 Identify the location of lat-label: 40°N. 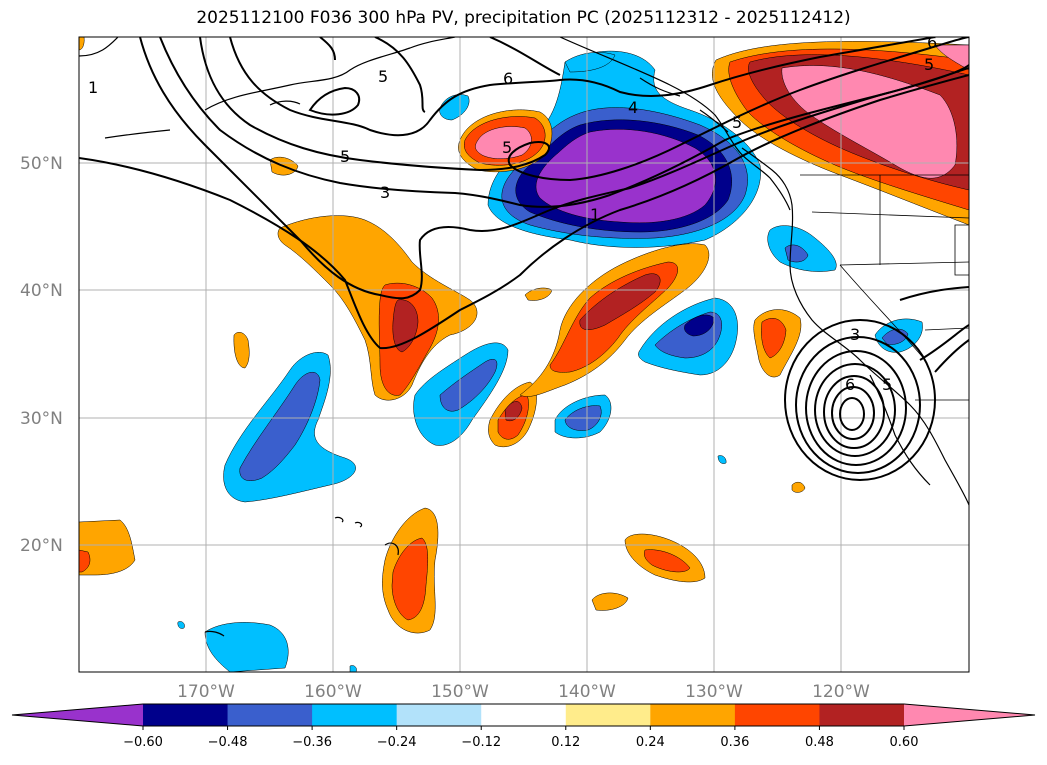
(41, 291).